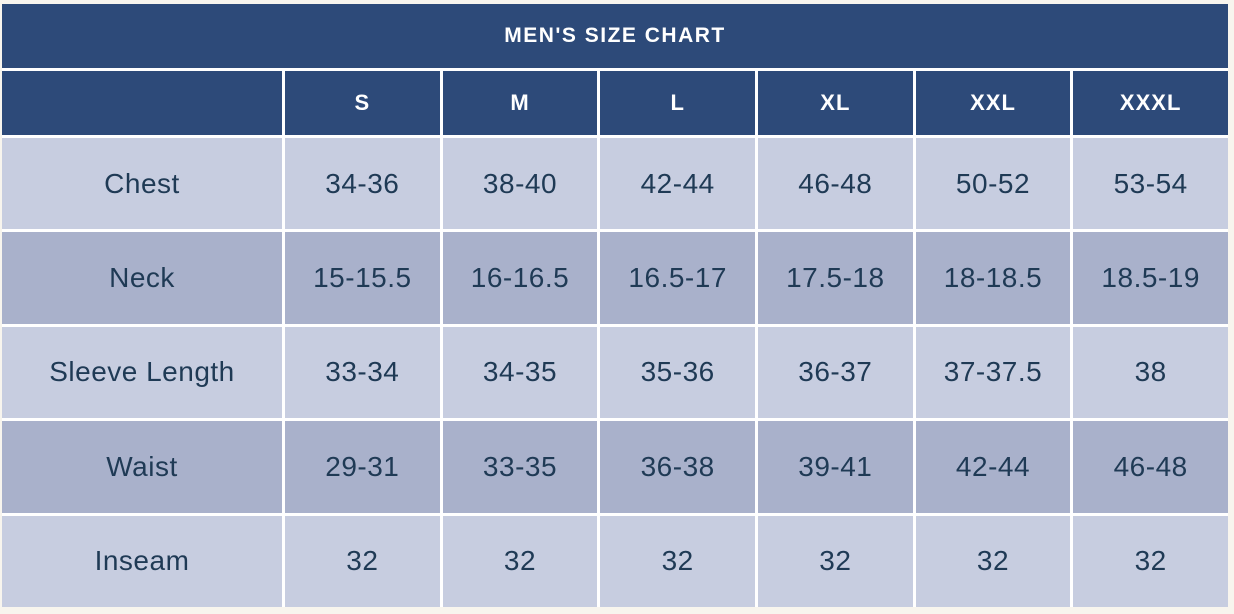 This screenshot has height=614, width=1234. I want to click on cell-neck-xl: 17.5-18, so click(835, 278).